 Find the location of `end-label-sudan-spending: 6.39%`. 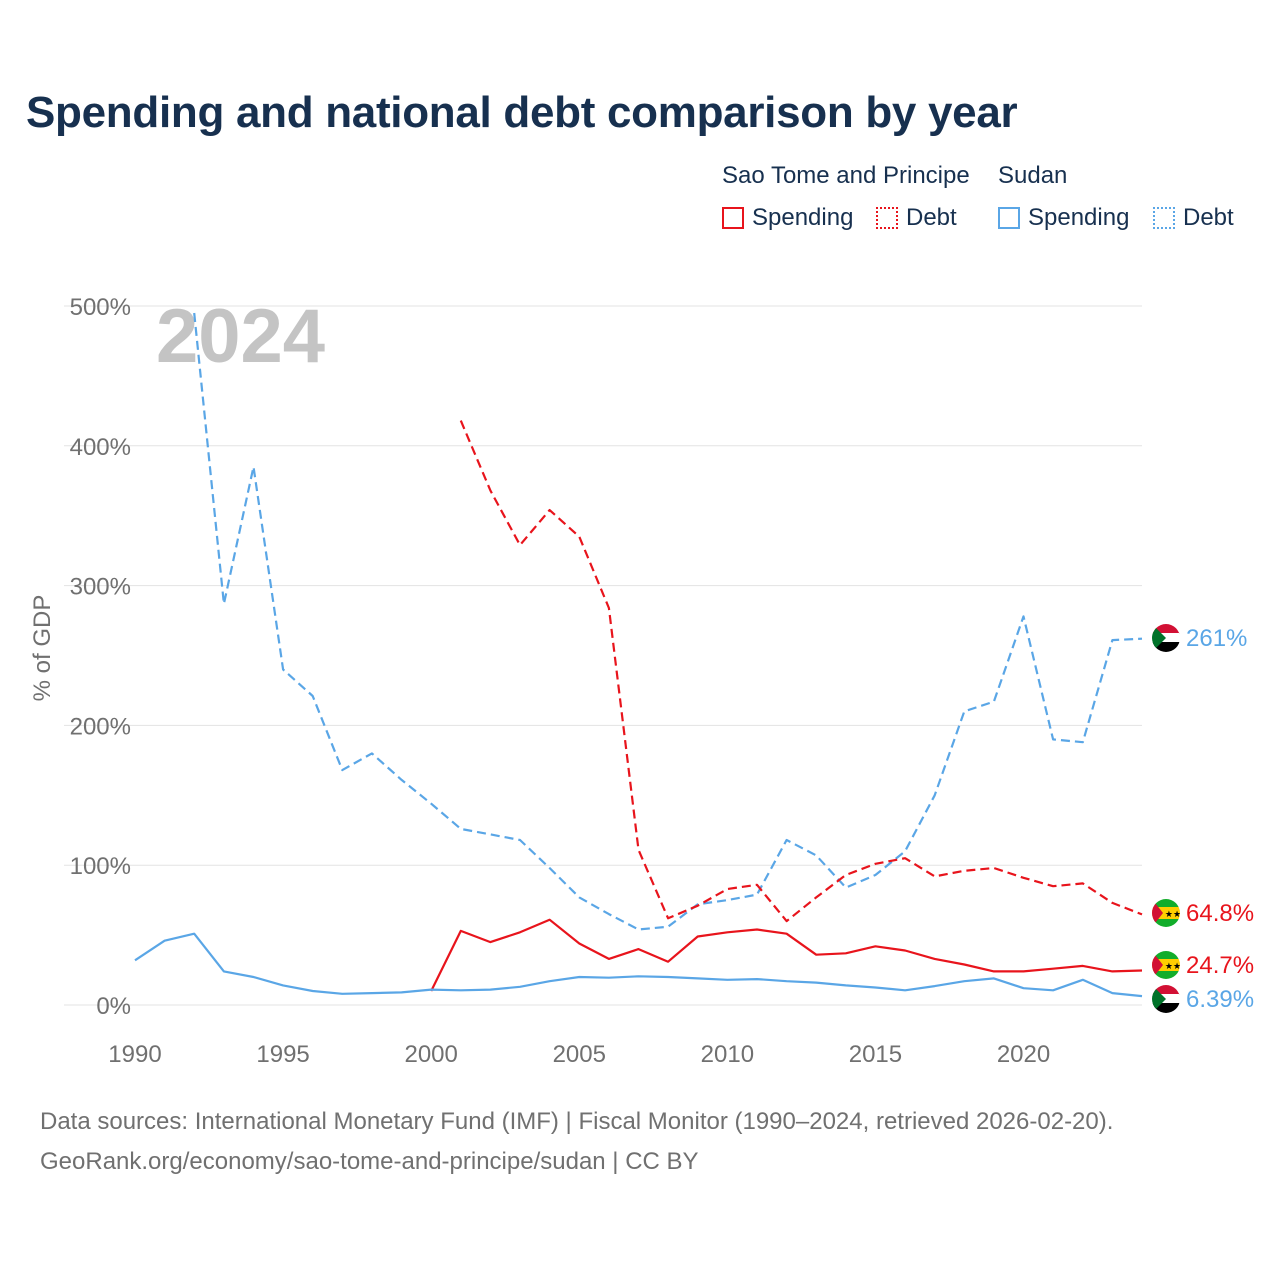

end-label-sudan-spending: 6.39% is located at coordinates (1220, 999).